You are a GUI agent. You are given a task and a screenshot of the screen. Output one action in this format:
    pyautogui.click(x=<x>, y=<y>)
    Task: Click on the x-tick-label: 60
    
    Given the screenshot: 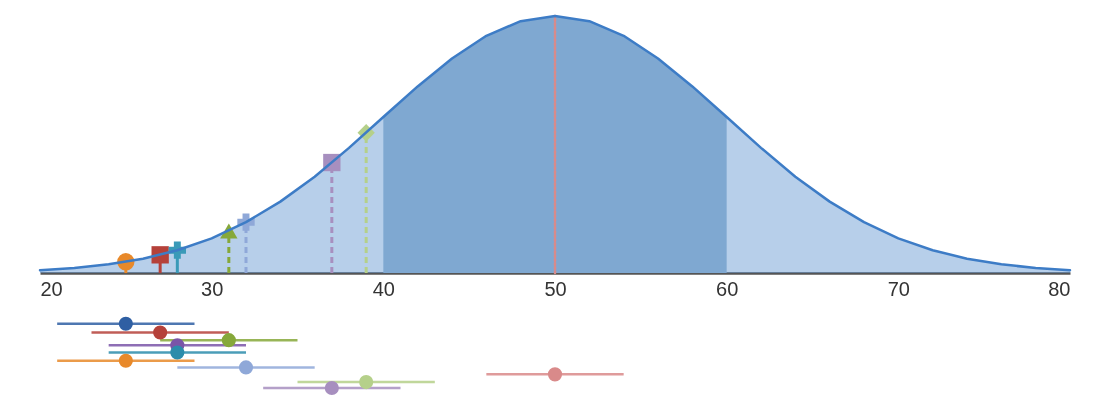 What is the action you would take?
    pyautogui.click(x=727, y=288)
    